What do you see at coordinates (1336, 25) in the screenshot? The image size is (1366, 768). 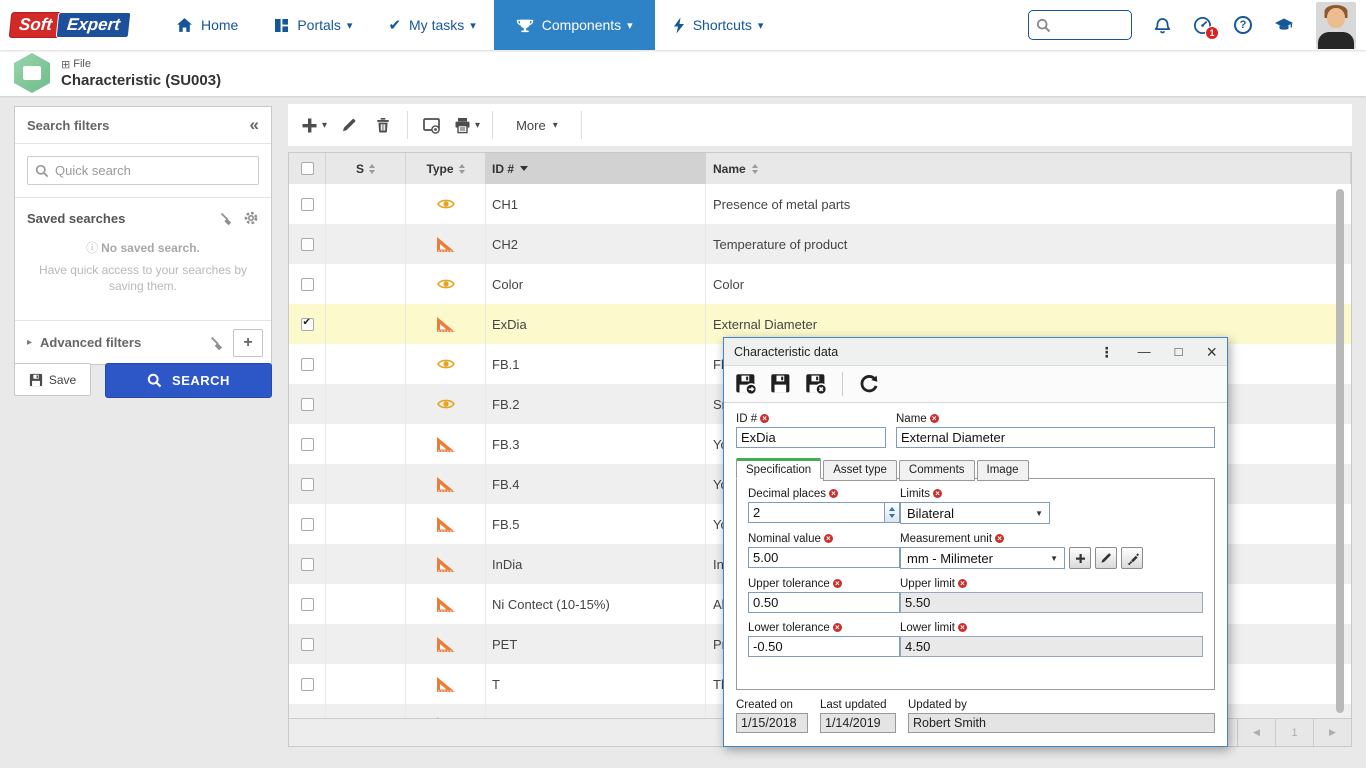 I see `user-avatar` at bounding box center [1336, 25].